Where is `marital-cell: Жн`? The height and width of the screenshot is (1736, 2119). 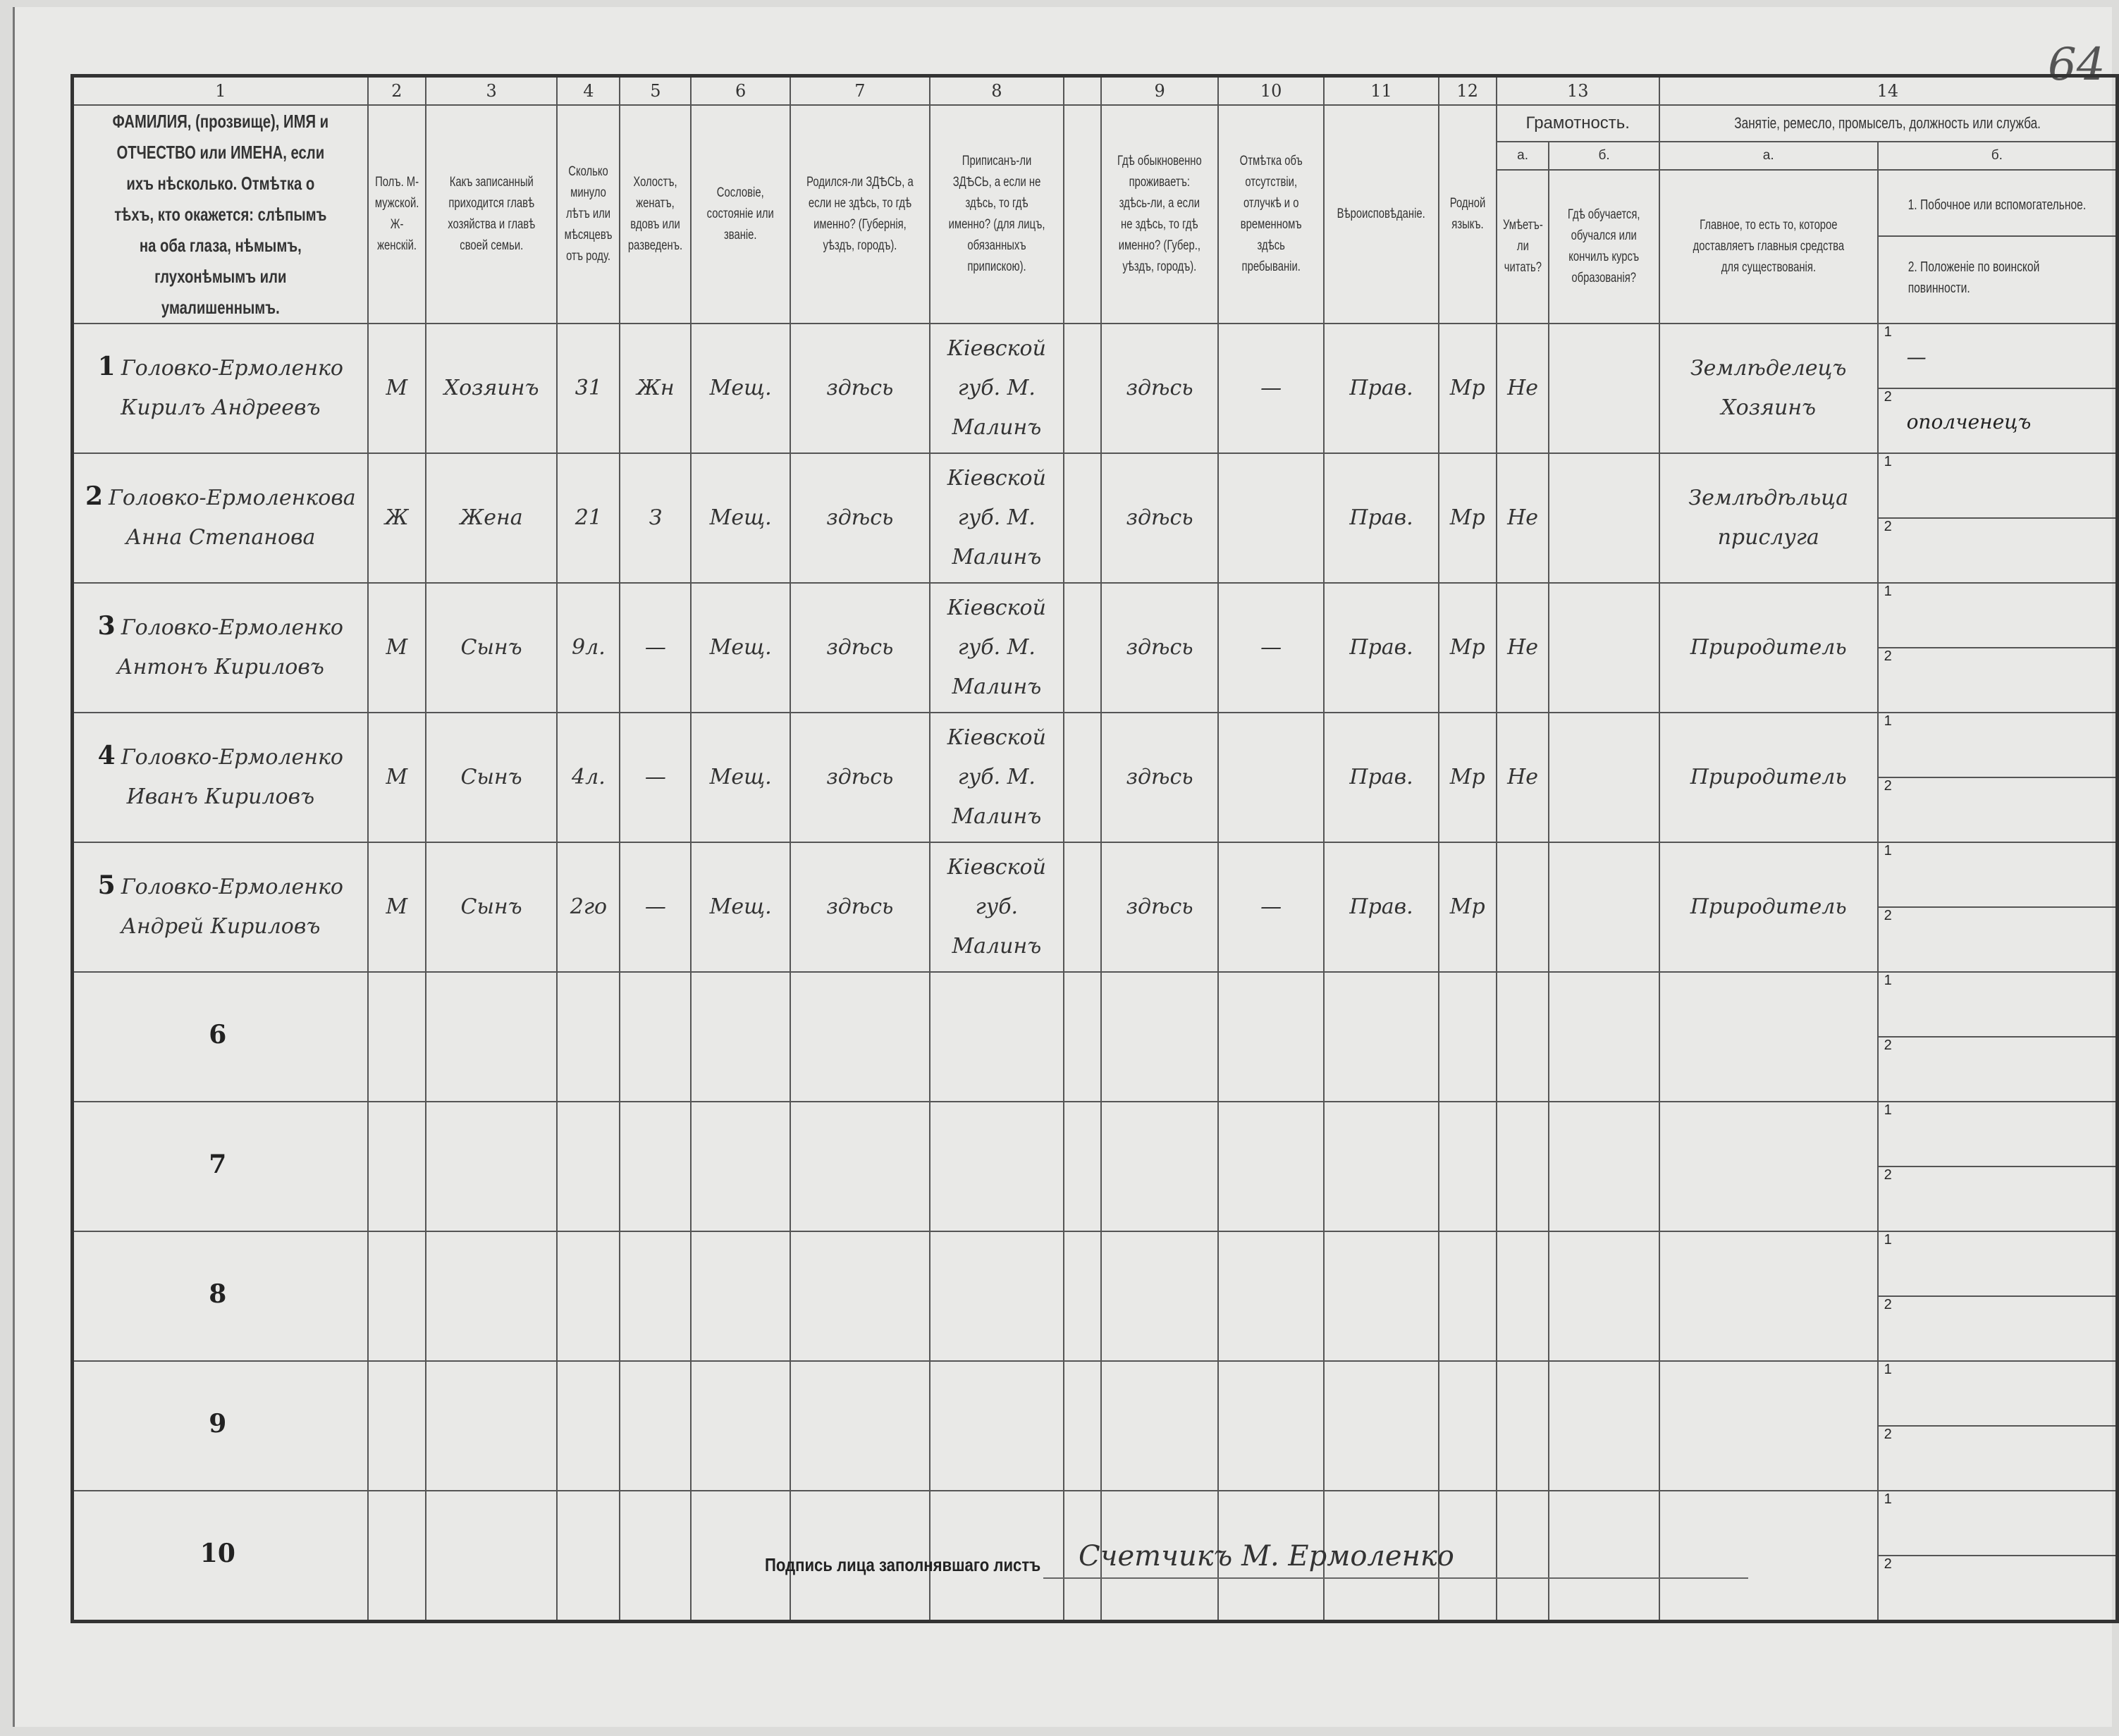
marital-cell: Жн is located at coordinates (655, 388).